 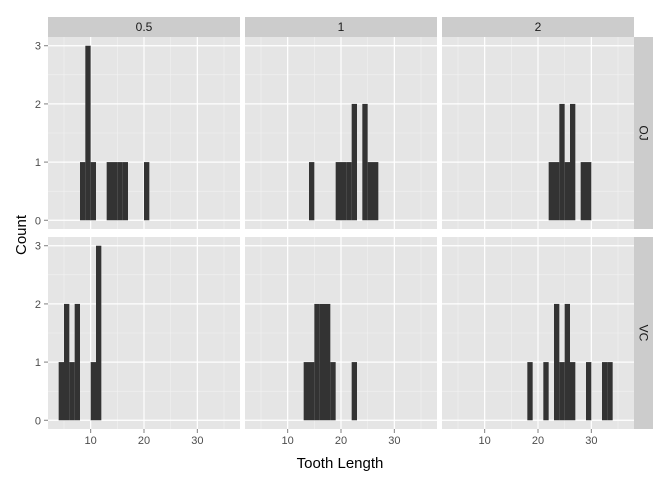 I want to click on column-strip-label: 2, so click(x=538, y=27).